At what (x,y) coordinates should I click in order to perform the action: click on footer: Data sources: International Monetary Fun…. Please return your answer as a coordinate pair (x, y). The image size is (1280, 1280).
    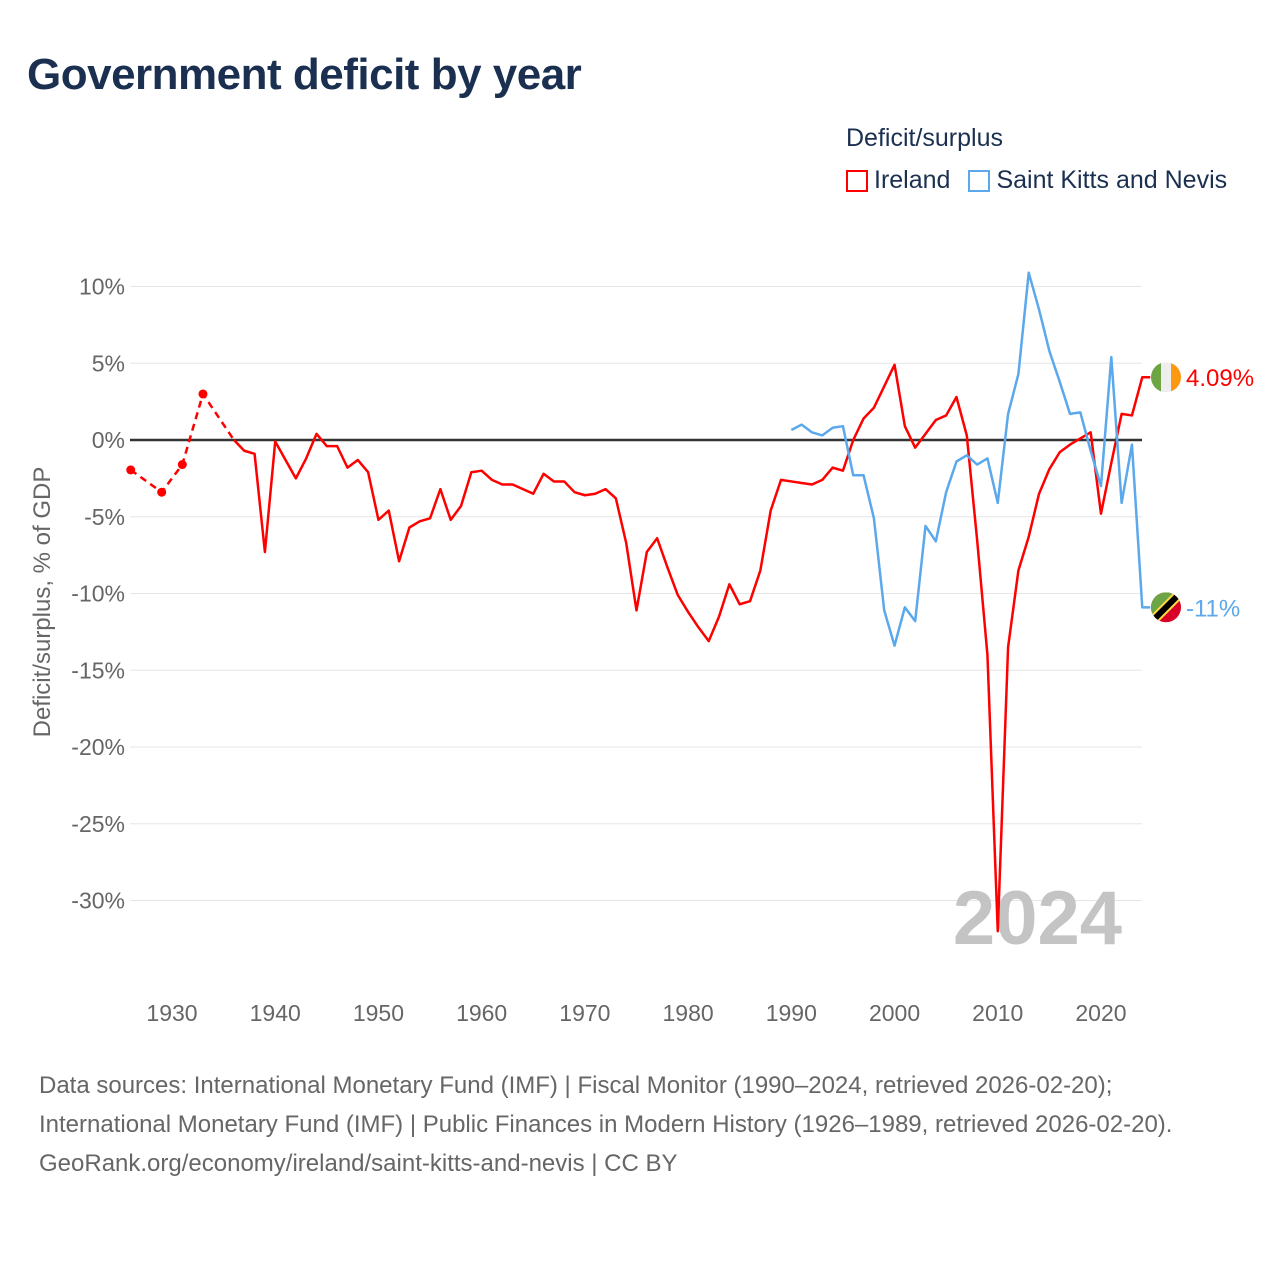
    Looking at the image, I should click on (639, 1124).